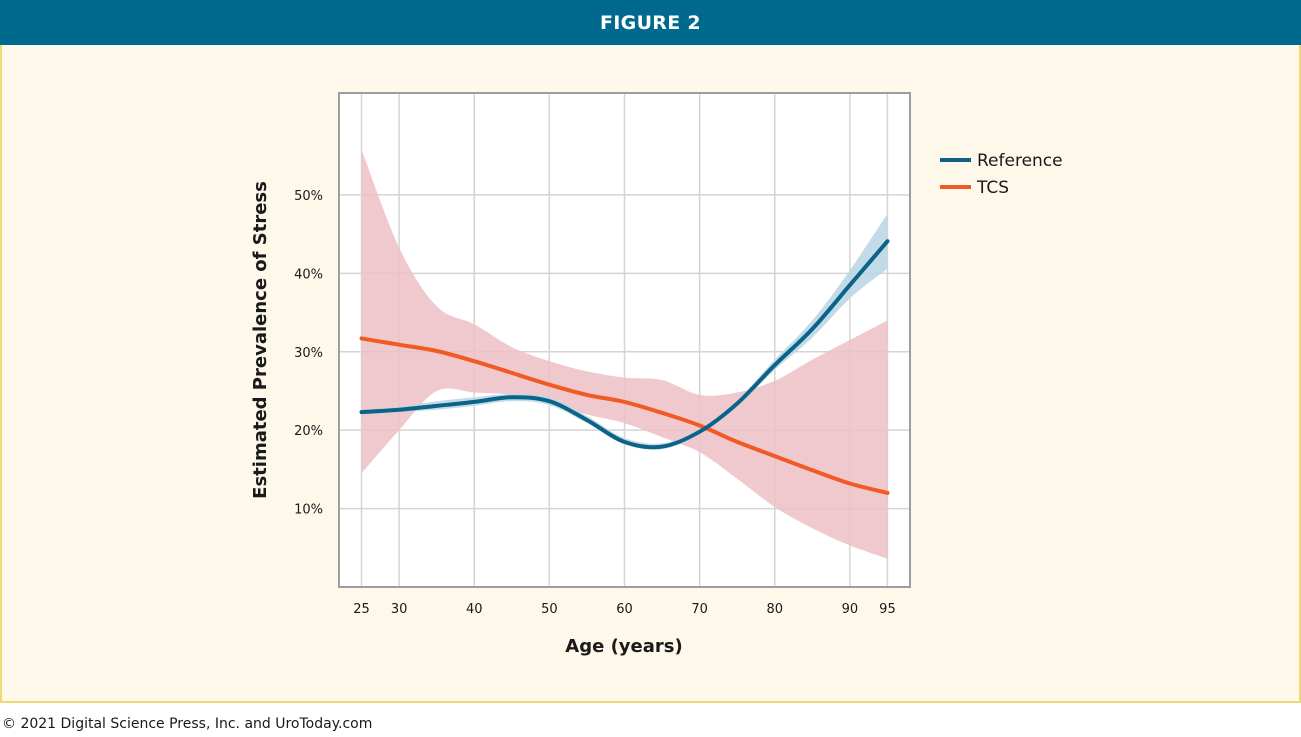 Image resolution: width=1301 pixels, height=737 pixels. I want to click on x-tick-60: 60, so click(624, 609).